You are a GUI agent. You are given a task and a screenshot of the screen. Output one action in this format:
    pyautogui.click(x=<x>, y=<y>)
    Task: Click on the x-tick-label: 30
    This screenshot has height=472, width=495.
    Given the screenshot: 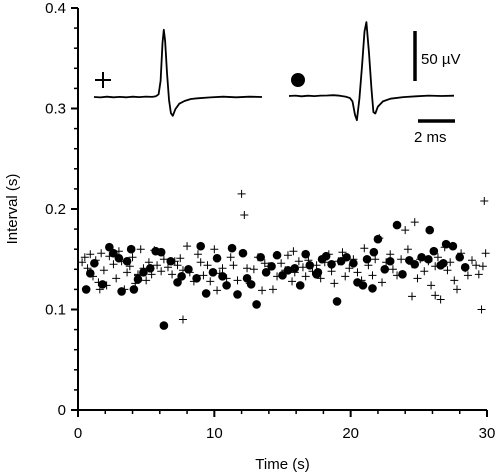 What is the action you would take?
    pyautogui.click(x=487, y=433)
    